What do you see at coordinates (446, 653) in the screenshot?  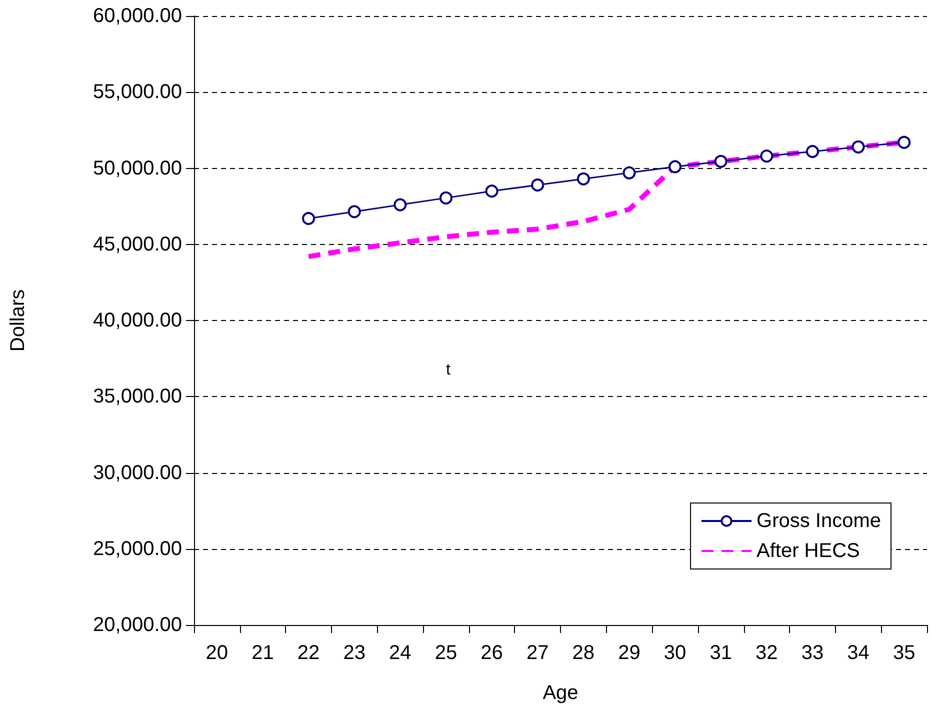 I see `x-tick-label: 25` at bounding box center [446, 653].